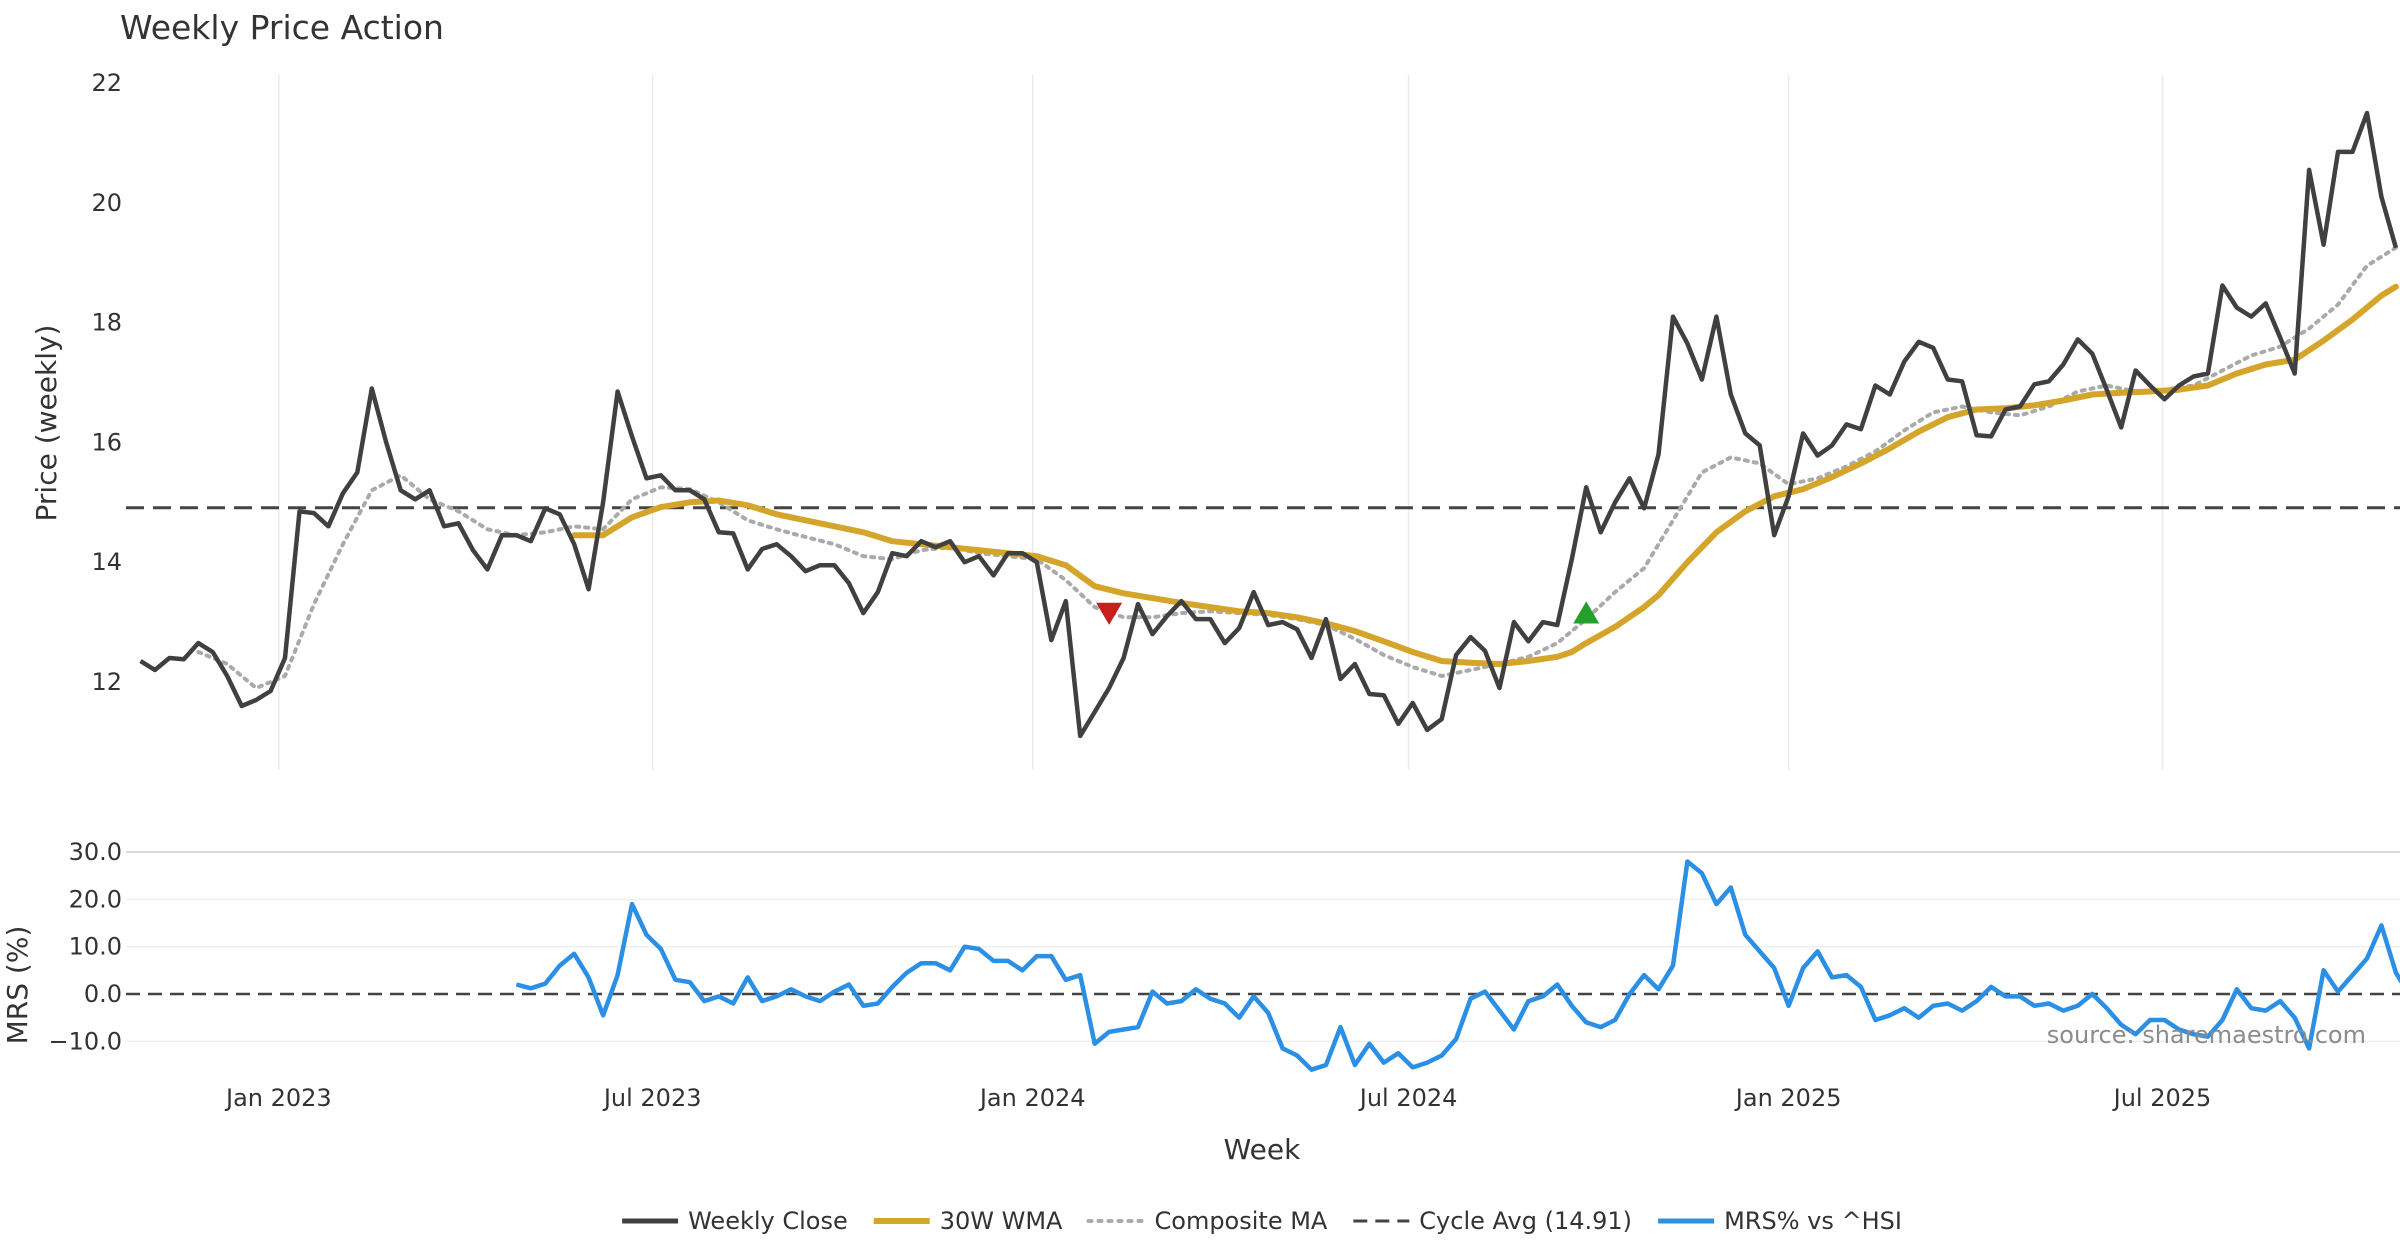 Image resolution: width=2400 pixels, height=1260 pixels. Describe the element at coordinates (95, 852) in the screenshot. I see `mrs-y-tick-label-4: 30.0` at that location.